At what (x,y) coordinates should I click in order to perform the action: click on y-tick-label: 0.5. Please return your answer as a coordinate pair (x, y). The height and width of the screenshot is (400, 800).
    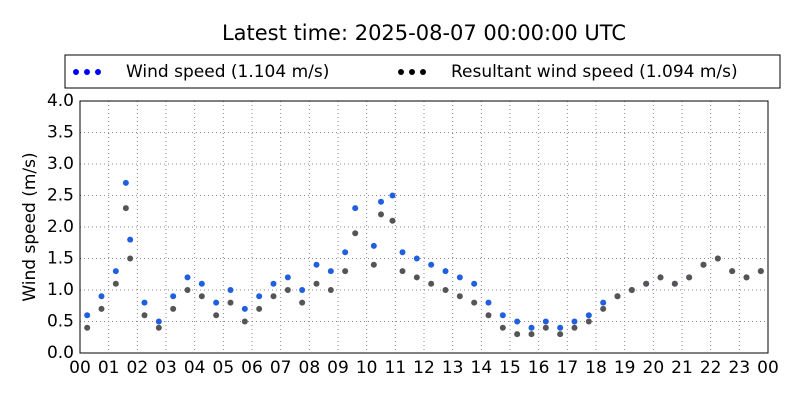
    Looking at the image, I should click on (60, 322).